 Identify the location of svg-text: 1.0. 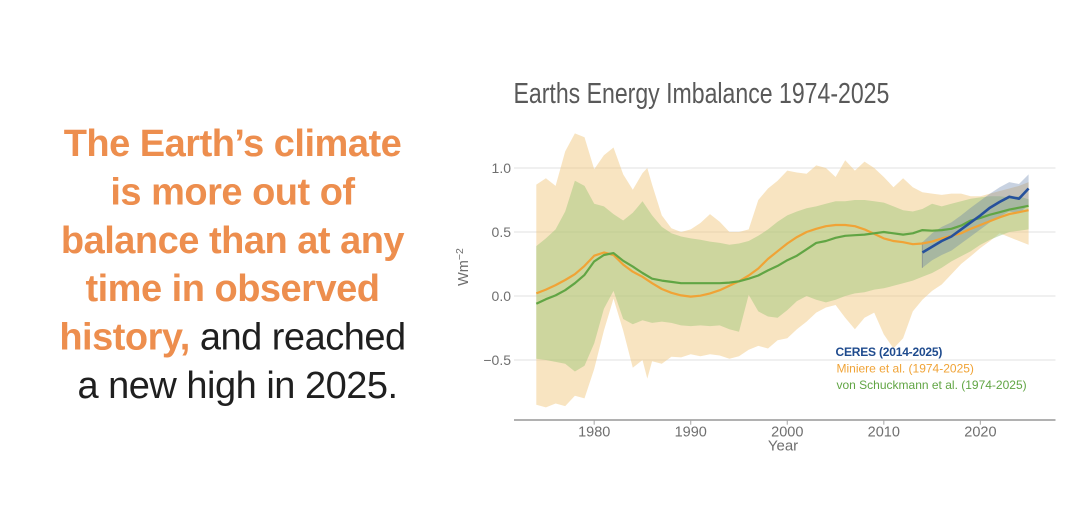
(502, 168).